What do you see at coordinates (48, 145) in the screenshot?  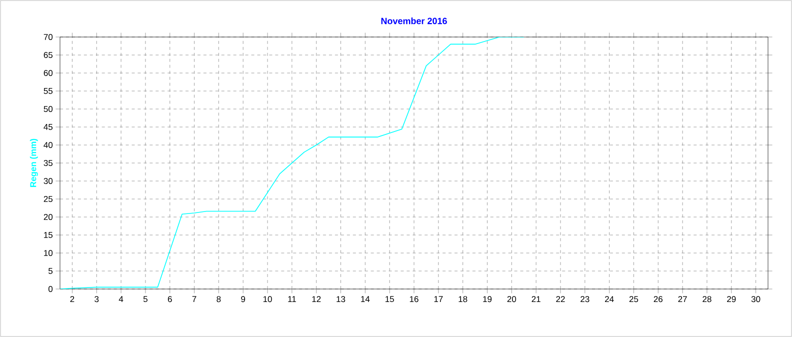 I see `y-tick-label: 40` at bounding box center [48, 145].